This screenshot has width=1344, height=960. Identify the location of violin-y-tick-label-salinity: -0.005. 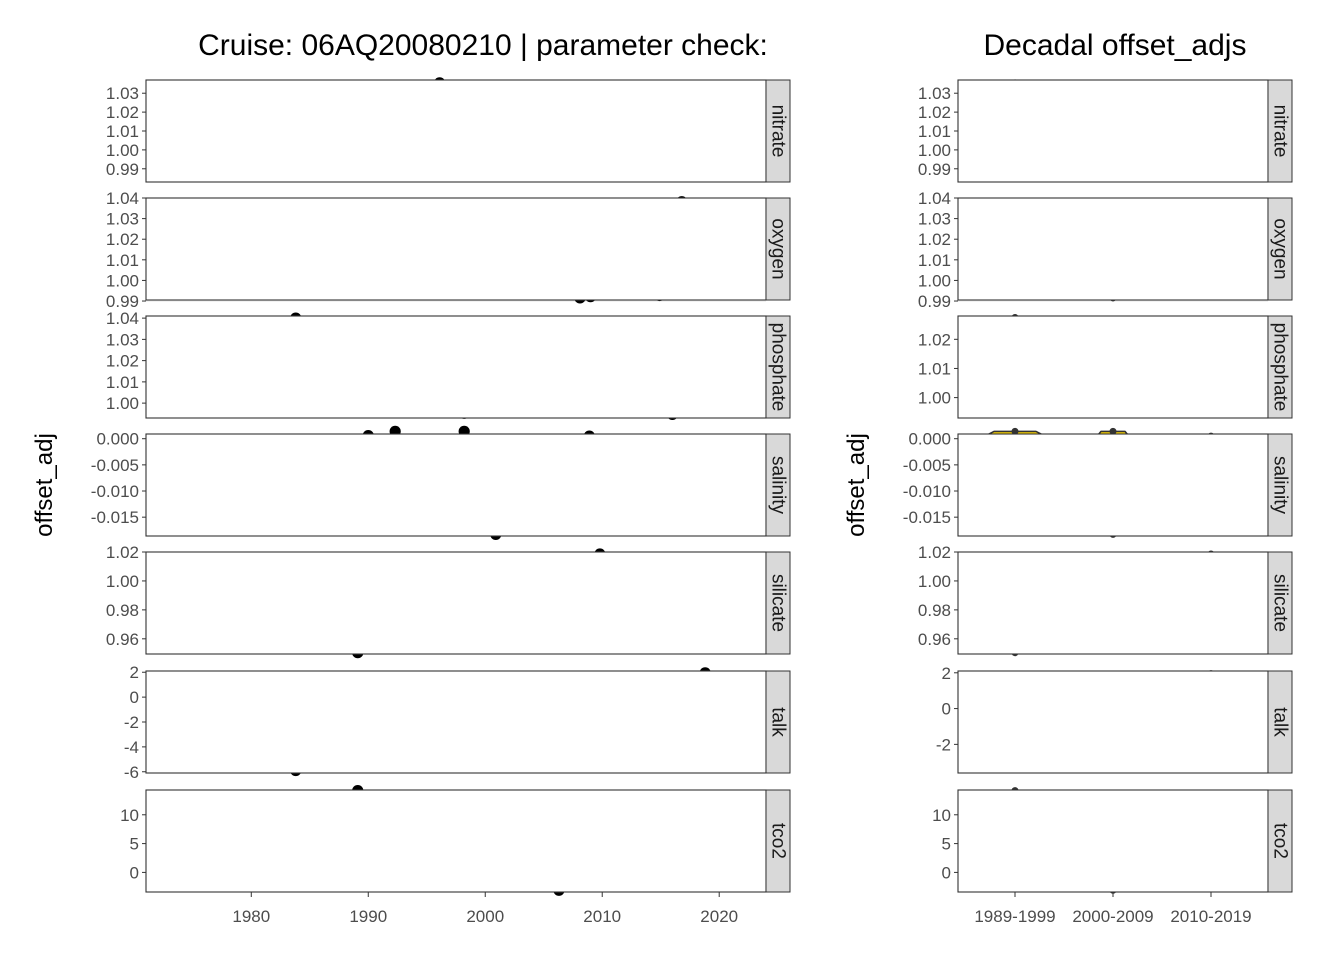
(927, 465).